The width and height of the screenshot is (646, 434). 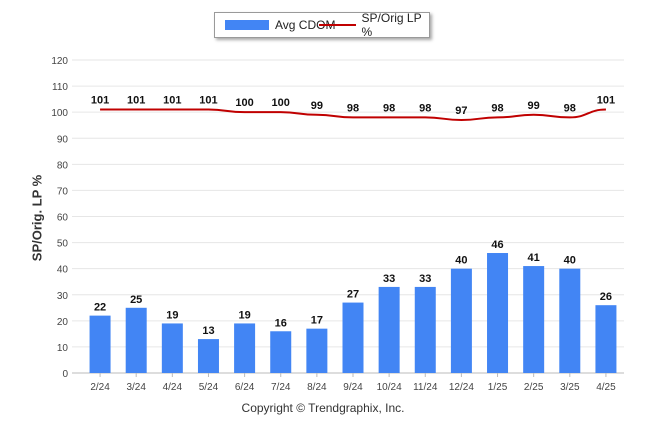 What do you see at coordinates (60, 87) in the screenshot?
I see `y-tick-label: 110` at bounding box center [60, 87].